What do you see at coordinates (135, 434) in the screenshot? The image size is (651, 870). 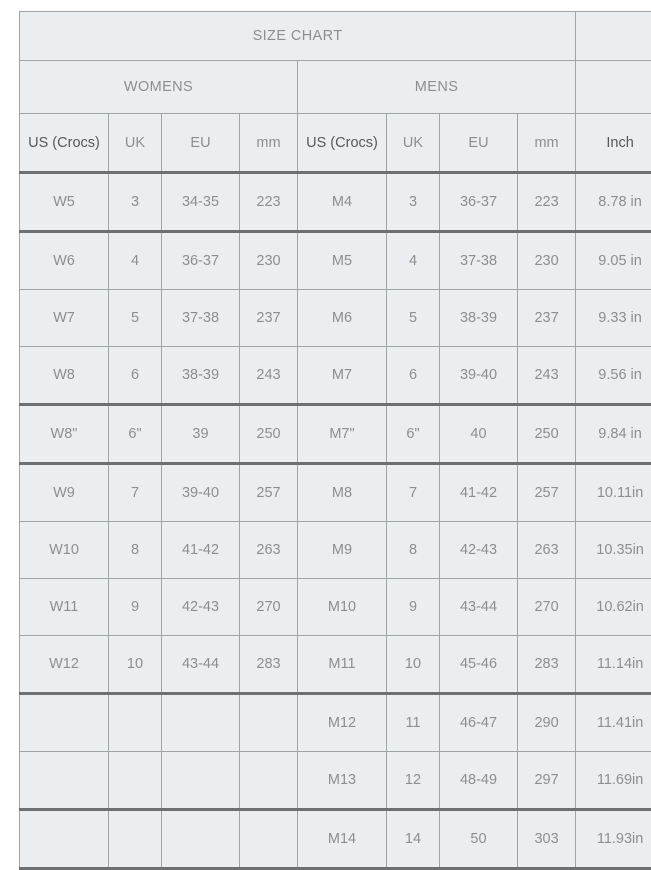 I see `cell-womens-uk: 6"` at bounding box center [135, 434].